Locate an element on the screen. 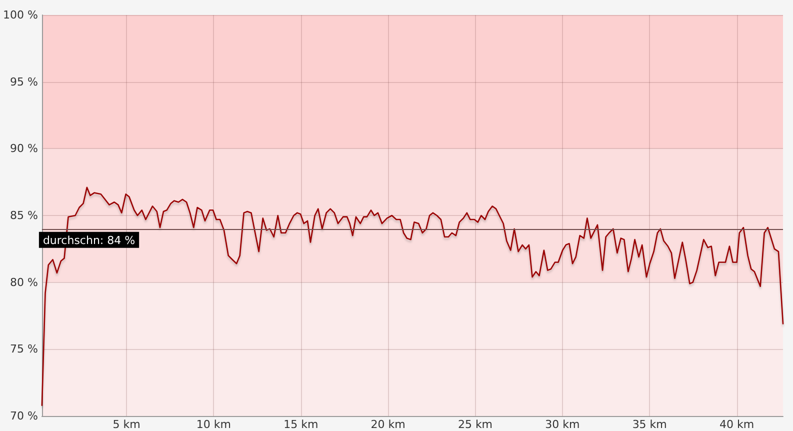 The width and height of the screenshot is (793, 431). x-tick-label: 40 km is located at coordinates (736, 424).